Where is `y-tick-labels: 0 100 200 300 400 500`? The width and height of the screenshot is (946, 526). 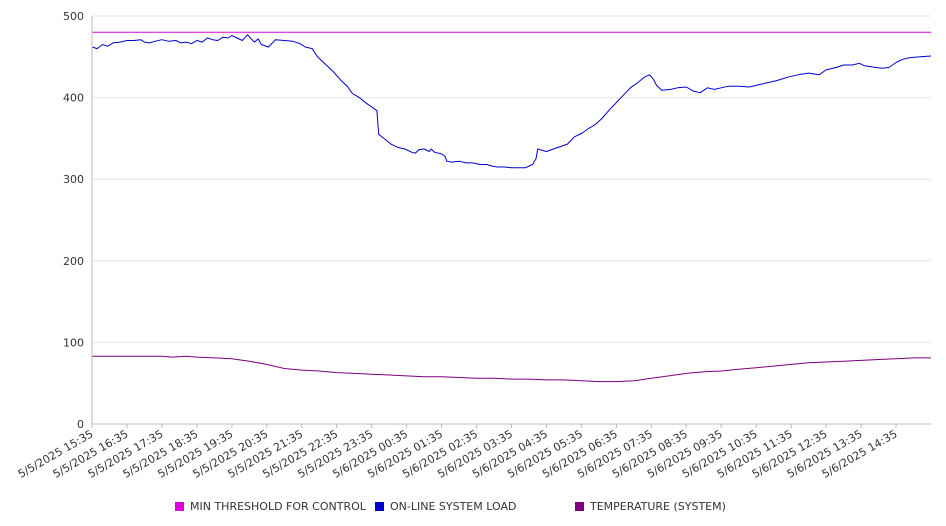
y-tick-labels: 0 100 200 300 400 500 is located at coordinates (73, 220).